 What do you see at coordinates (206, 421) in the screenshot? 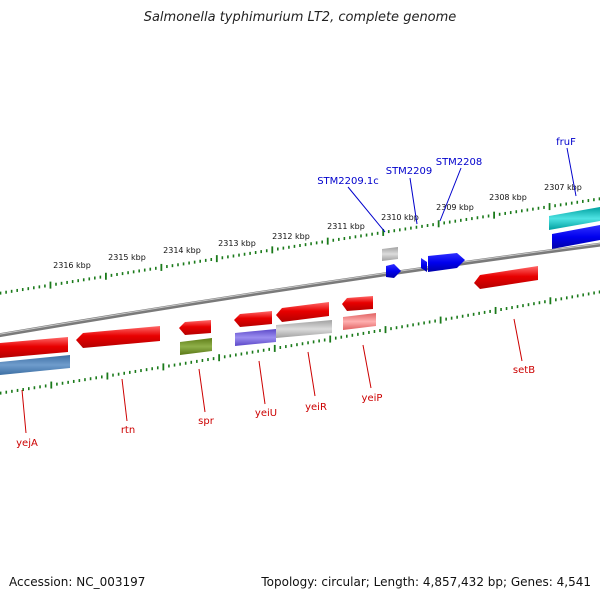
I see `gene-label-spr: spr` at bounding box center [206, 421].